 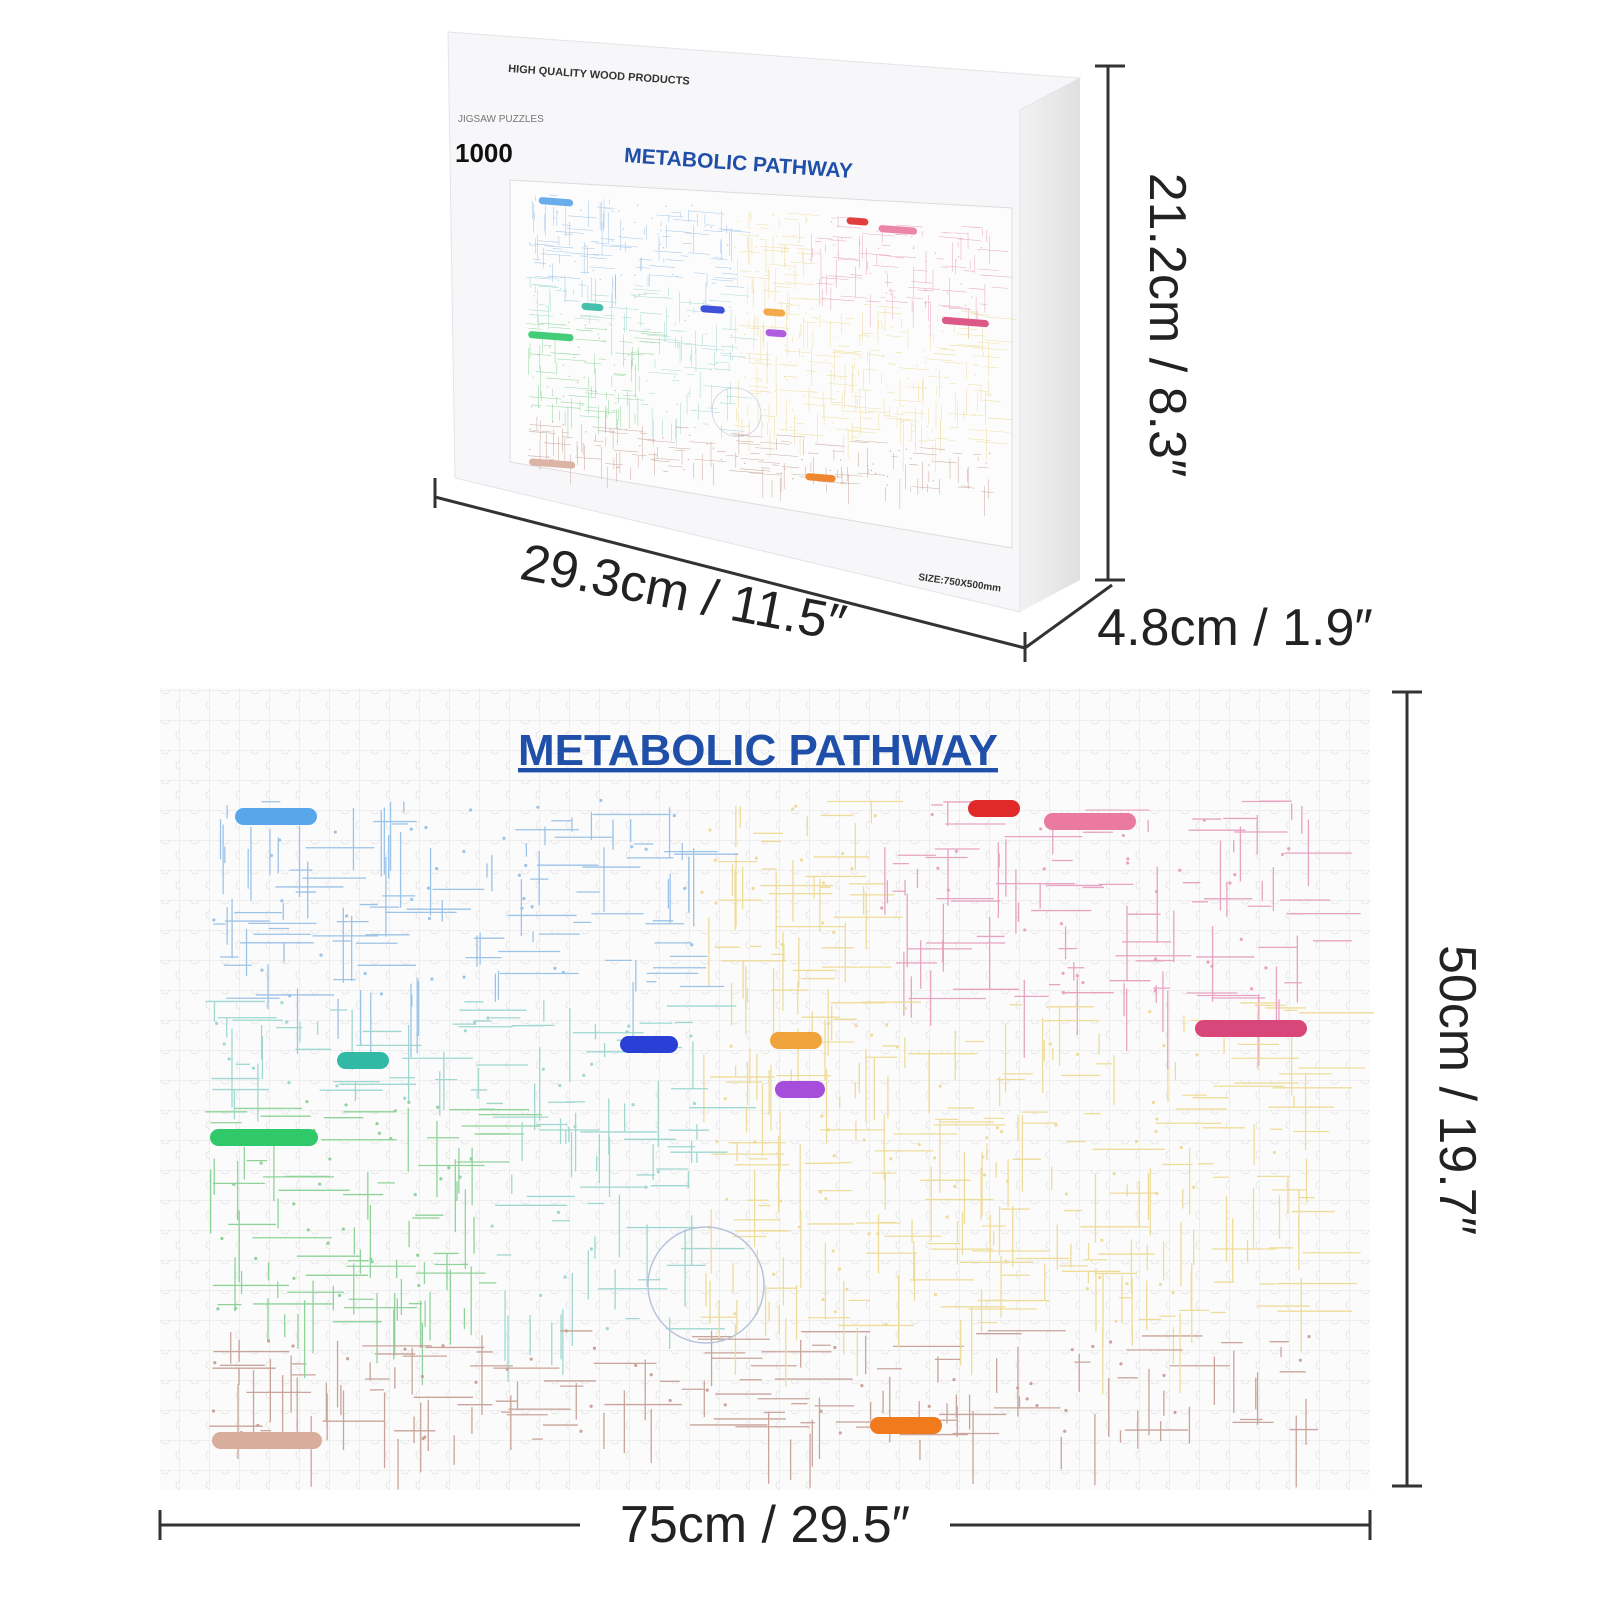 I want to click on puzzle-height-label: 50cm / 19.7″, so click(x=1457, y=1090).